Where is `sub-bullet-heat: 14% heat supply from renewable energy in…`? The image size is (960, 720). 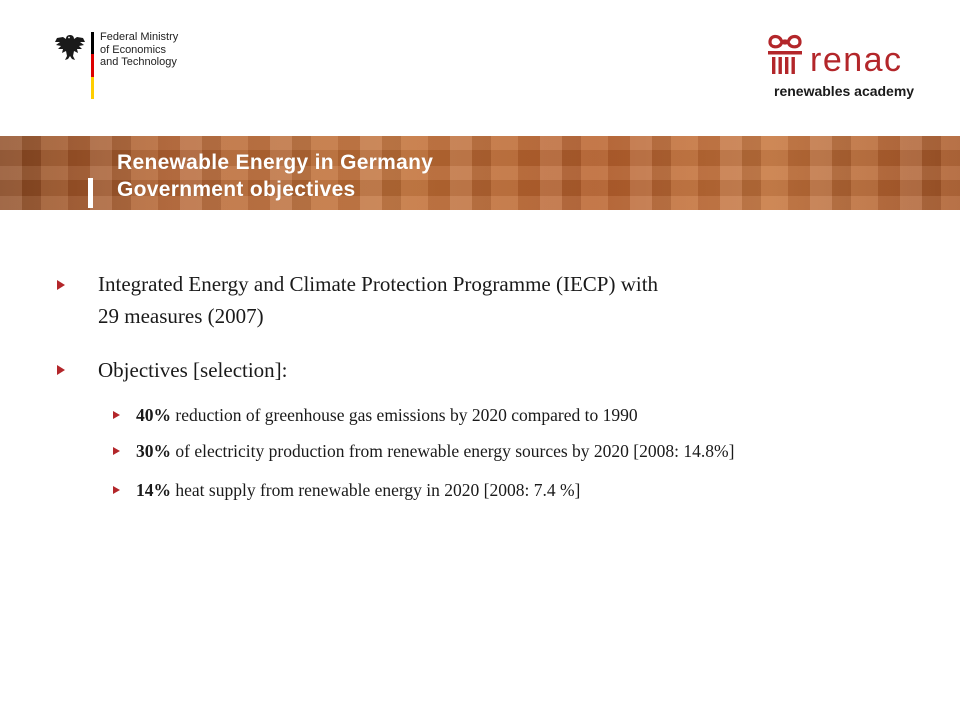
sub-bullet-heat: 14% heat supply from renewable energy in… is located at coordinates (358, 490).